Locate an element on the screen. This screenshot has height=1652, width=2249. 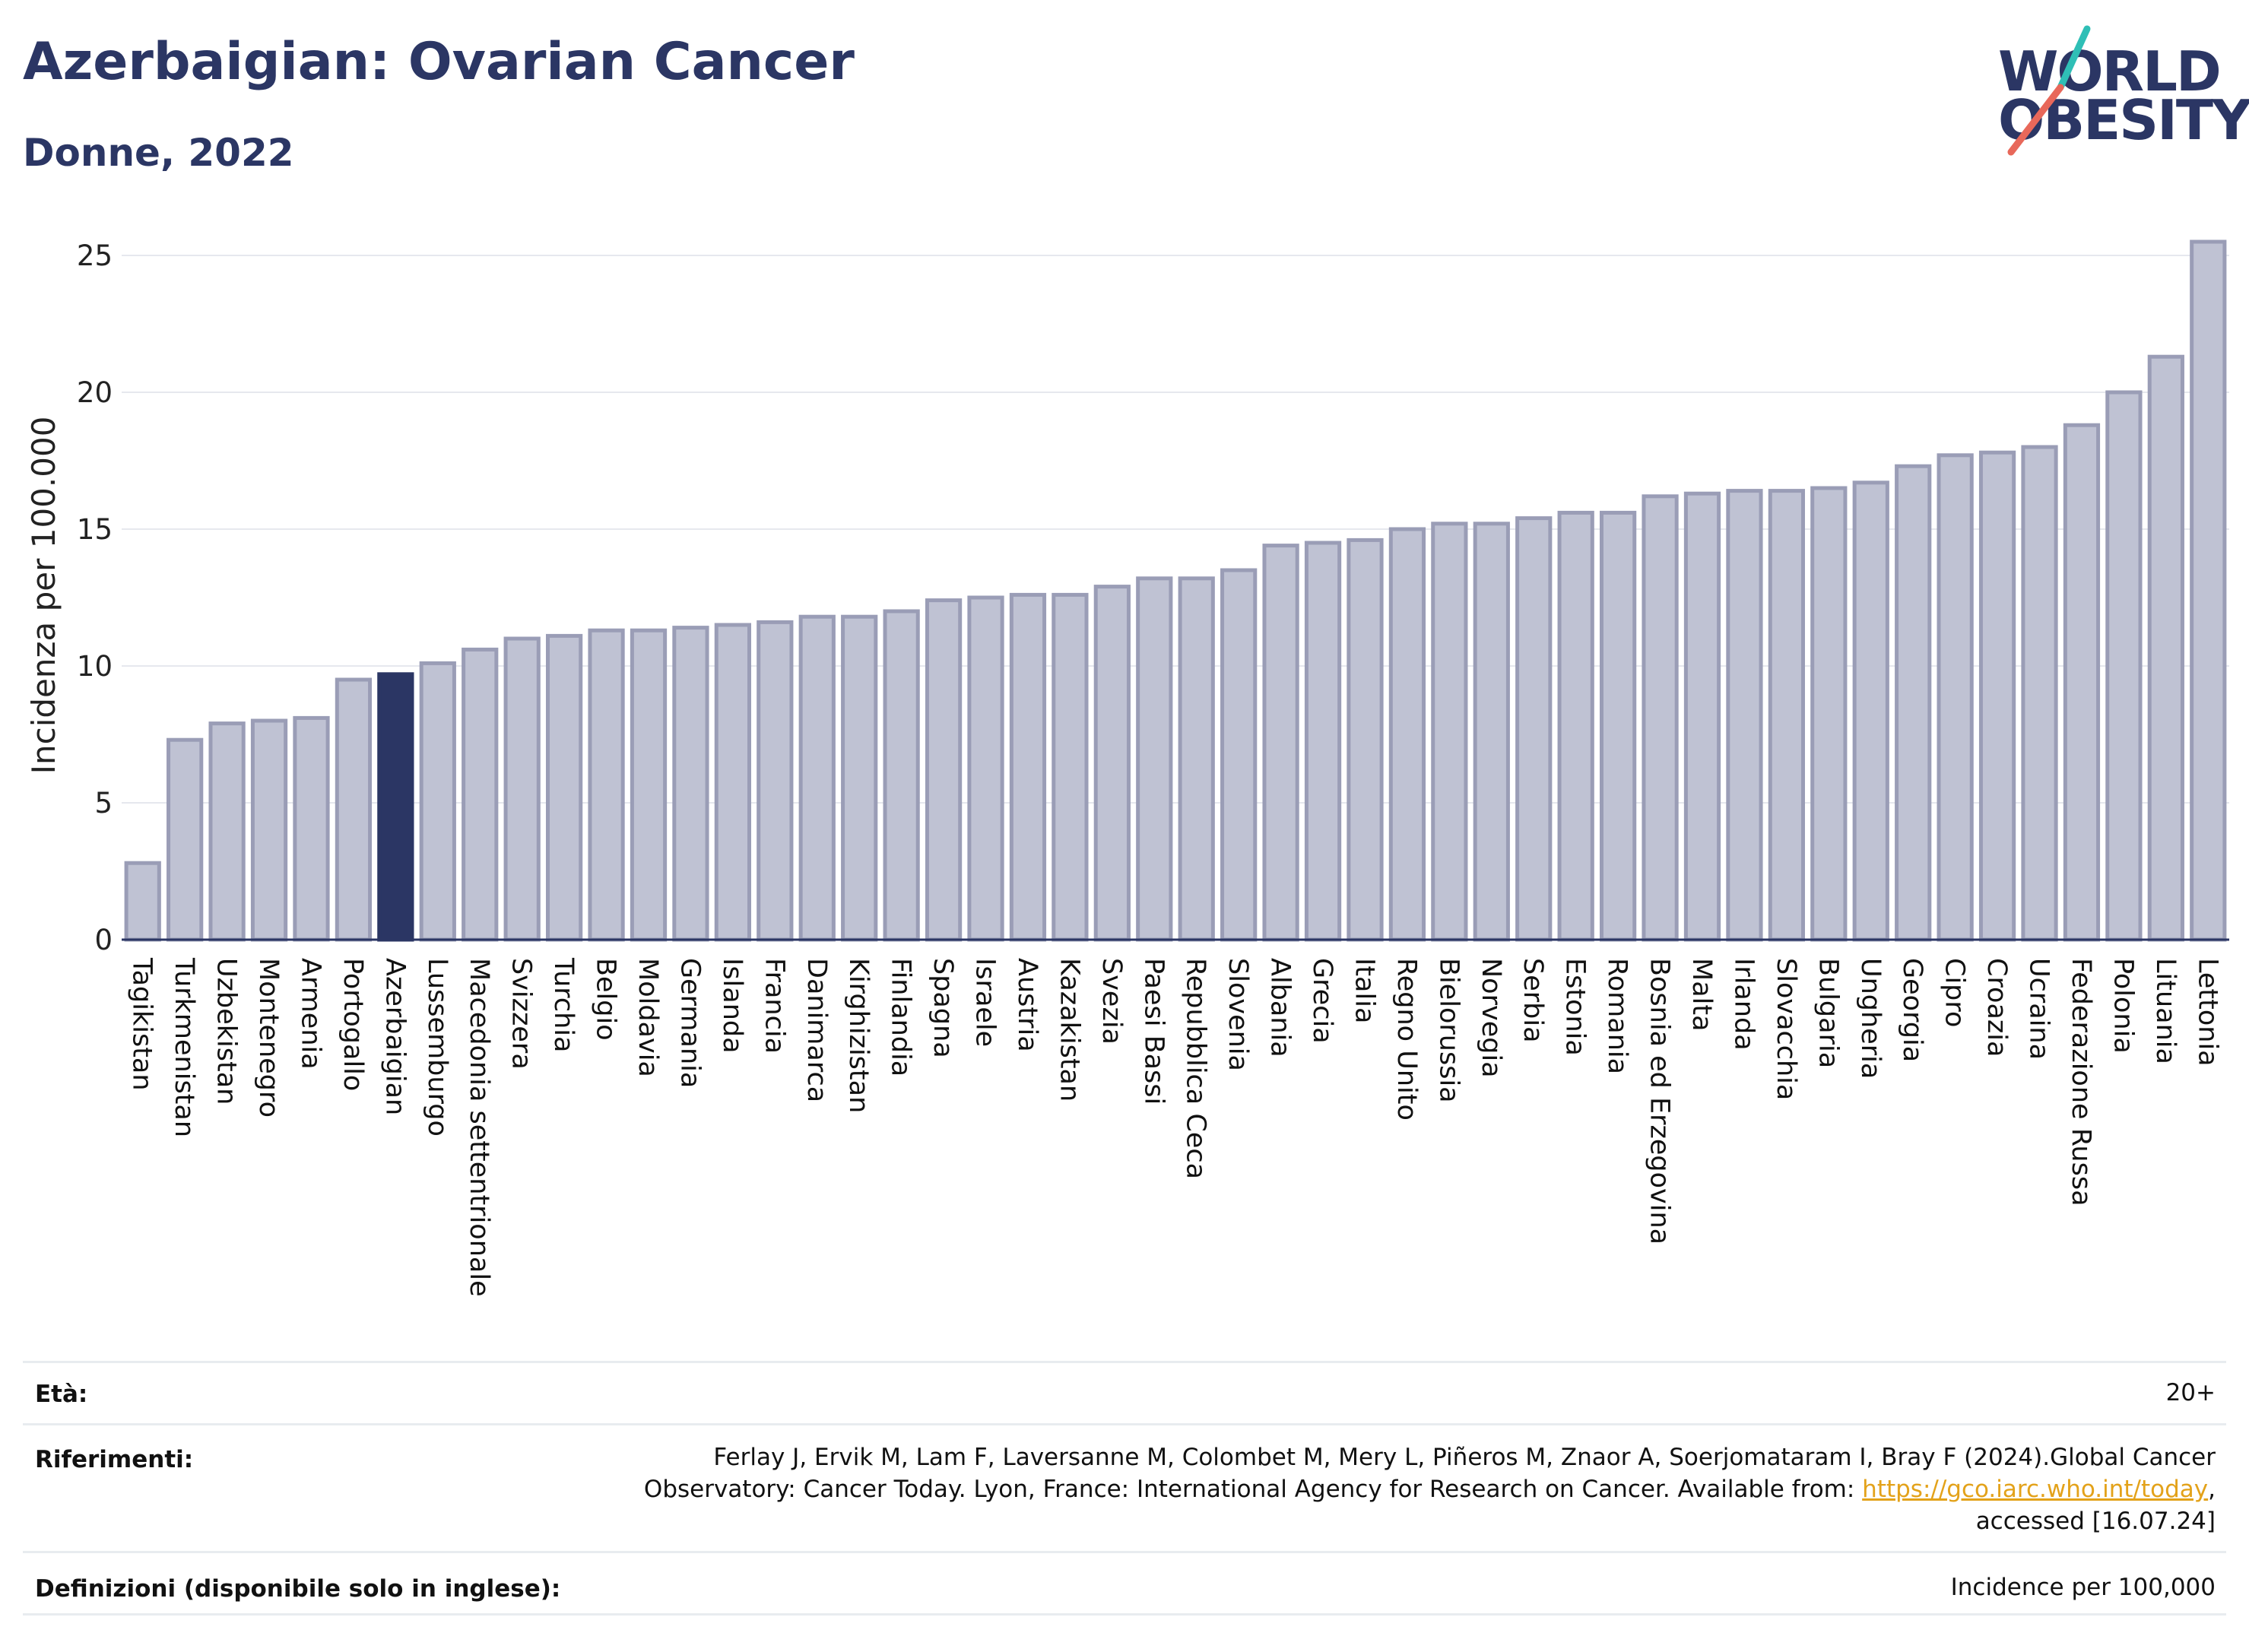
x-tick-label: Romania is located at coordinates (1617, 1016).